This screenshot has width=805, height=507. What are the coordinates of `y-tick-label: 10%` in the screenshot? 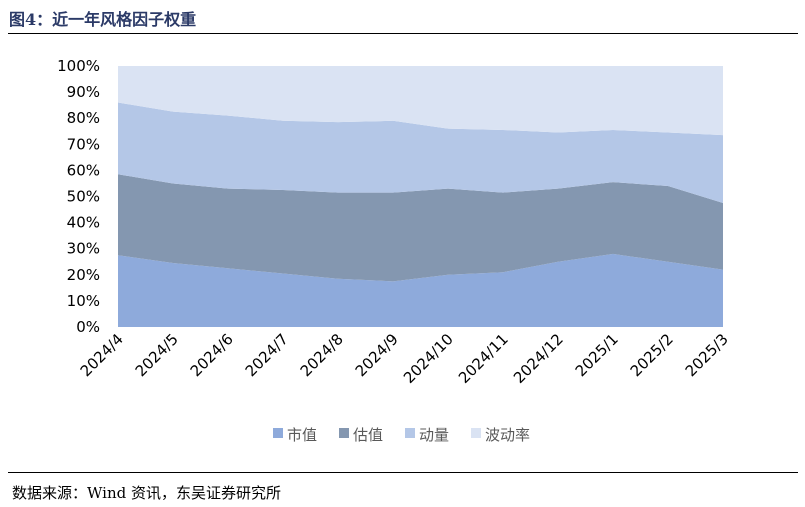 It's located at (83, 301).